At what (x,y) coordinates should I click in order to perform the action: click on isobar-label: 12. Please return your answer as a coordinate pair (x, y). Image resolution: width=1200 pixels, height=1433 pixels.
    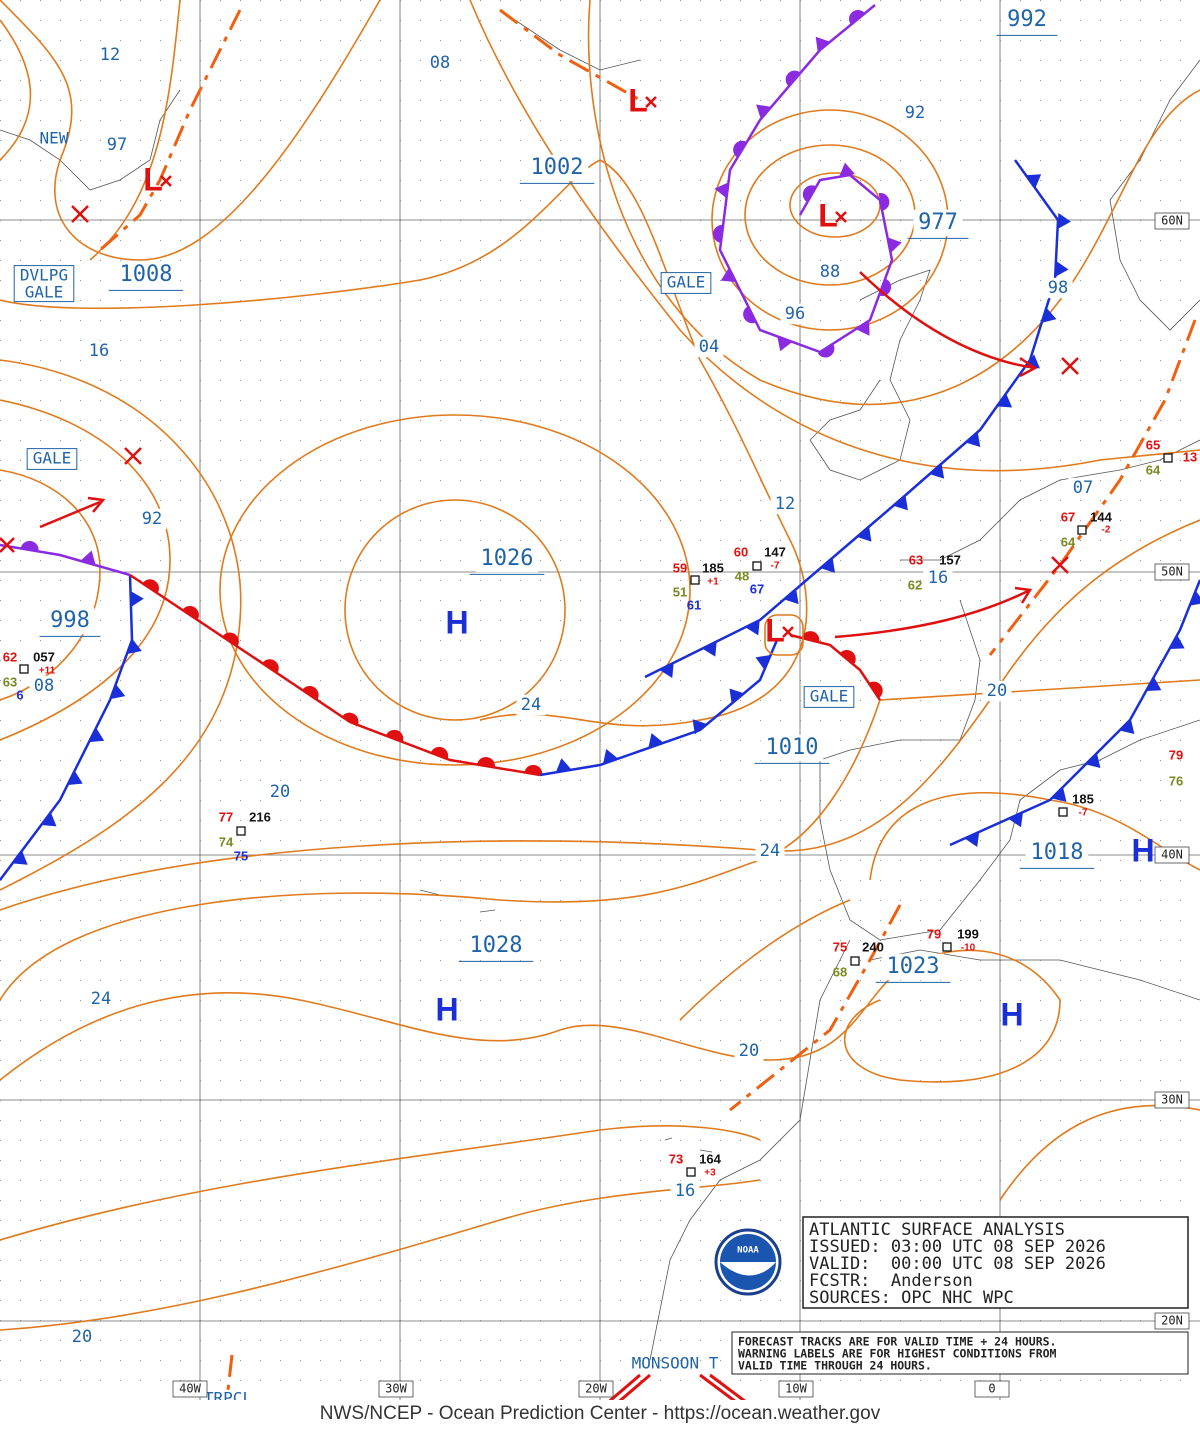
    Looking at the image, I should click on (785, 504).